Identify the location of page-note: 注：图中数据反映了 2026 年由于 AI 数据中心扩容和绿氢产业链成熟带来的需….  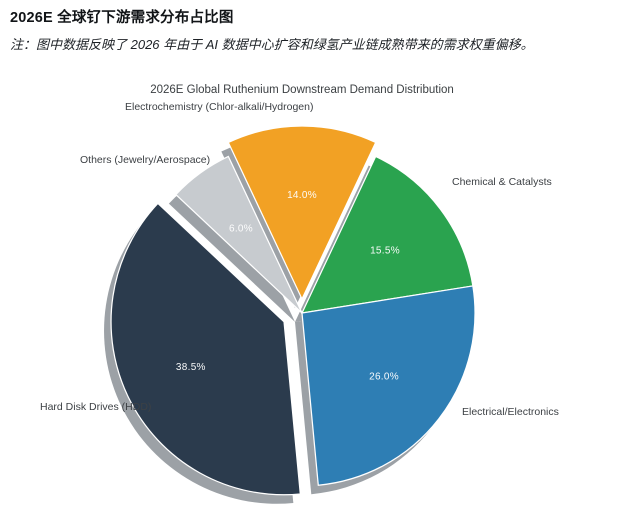
(272, 44).